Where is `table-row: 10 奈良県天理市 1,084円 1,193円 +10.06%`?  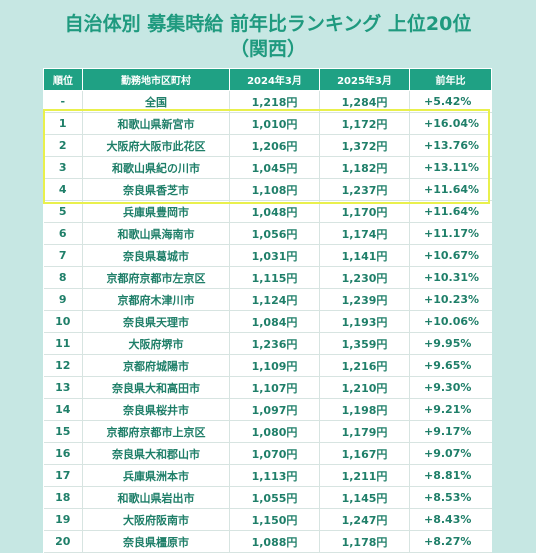
table-row: 10 奈良県天理市 1,084円 1,193円 +10.06% is located at coordinates (267, 321).